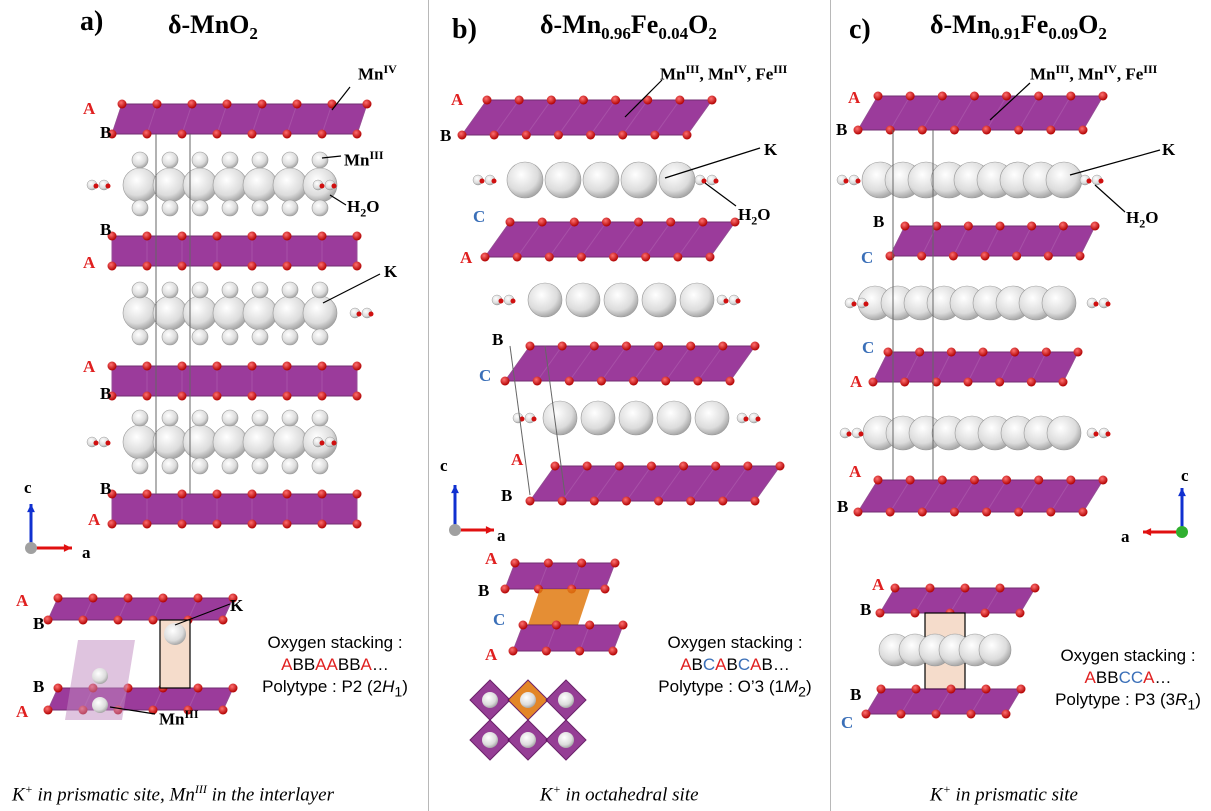  I want to click on k-sphere-b3, so click(598, 418).